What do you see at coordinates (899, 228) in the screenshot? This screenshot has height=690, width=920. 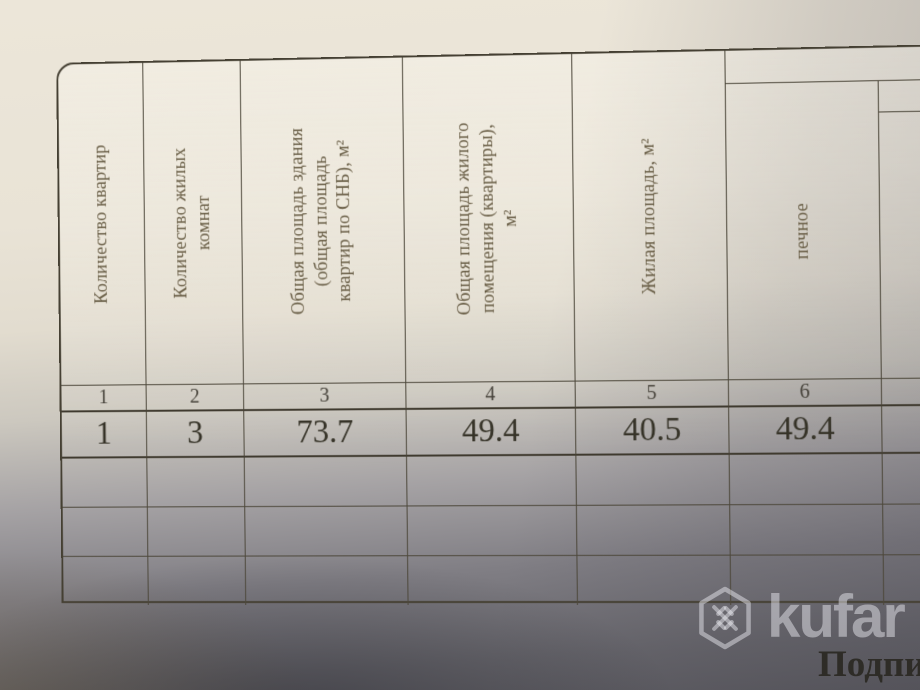 I see `header-cell-cutoff` at bounding box center [899, 228].